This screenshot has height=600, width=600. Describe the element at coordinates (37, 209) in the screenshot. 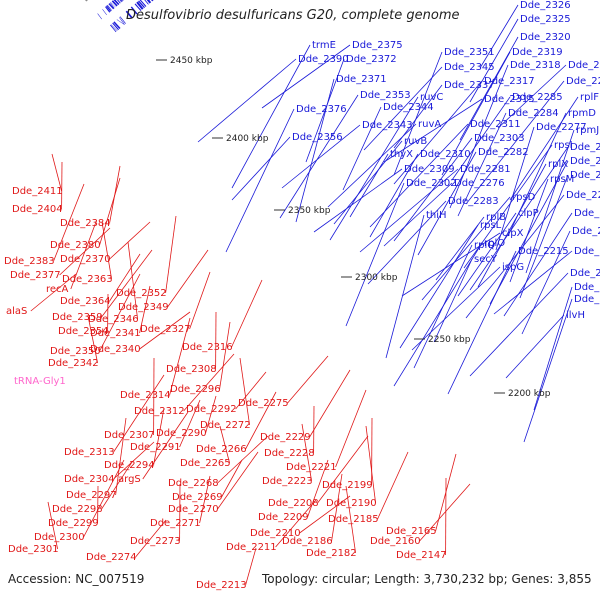

I see `gene-label: Dde_2404` at that location.